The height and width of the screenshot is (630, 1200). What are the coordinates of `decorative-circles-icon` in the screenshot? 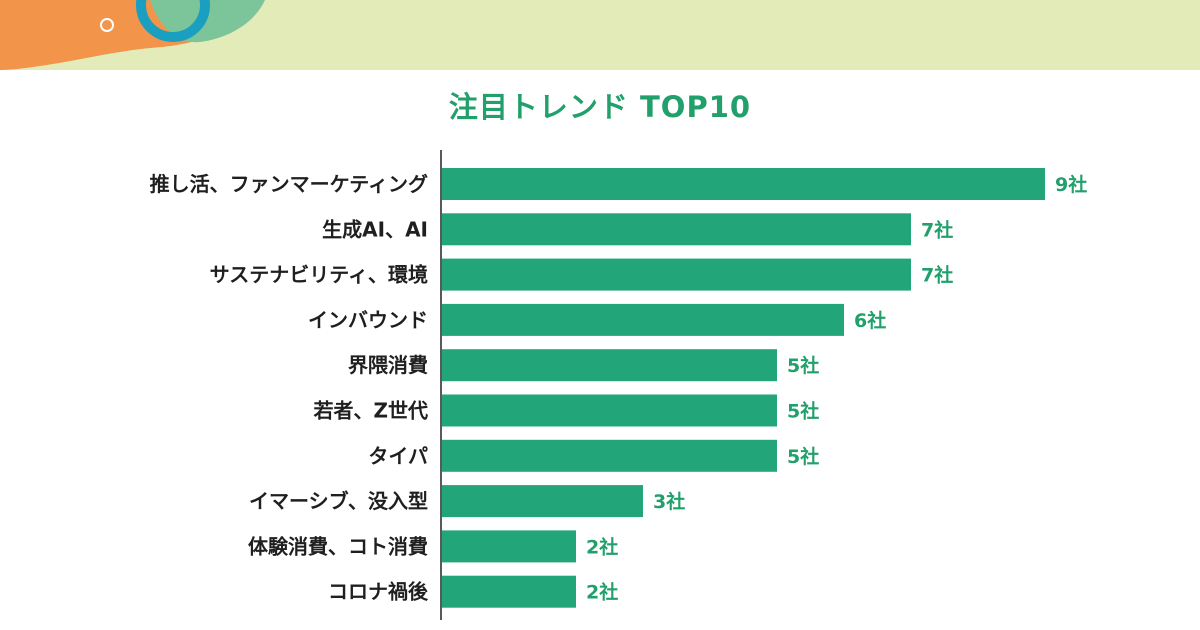 It's located at (132, 35).